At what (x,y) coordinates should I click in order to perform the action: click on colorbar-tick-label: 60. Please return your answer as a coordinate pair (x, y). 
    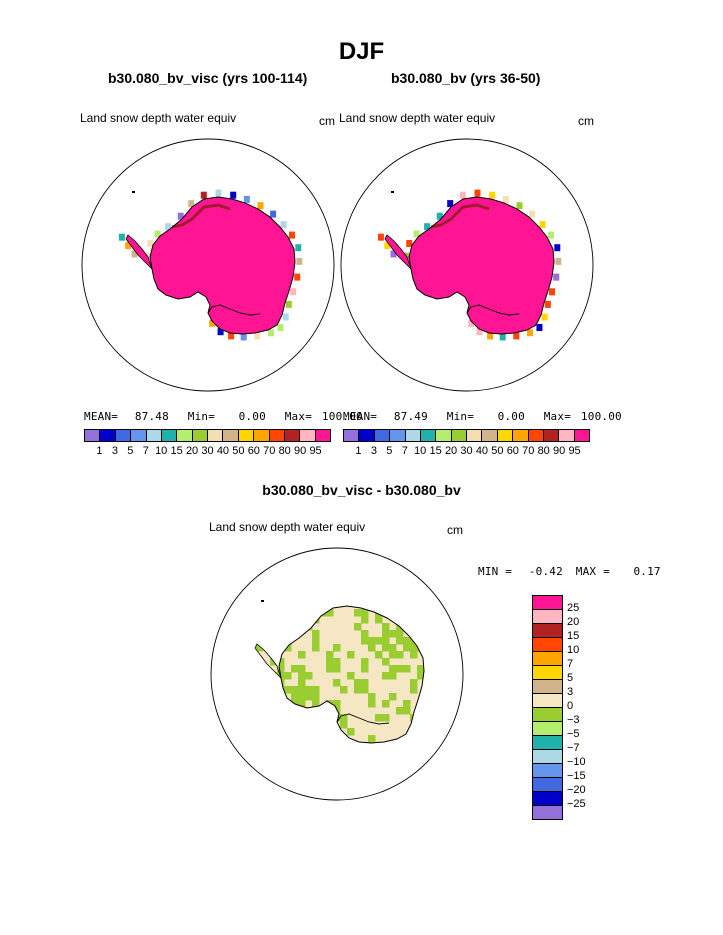
    Looking at the image, I should click on (253, 451).